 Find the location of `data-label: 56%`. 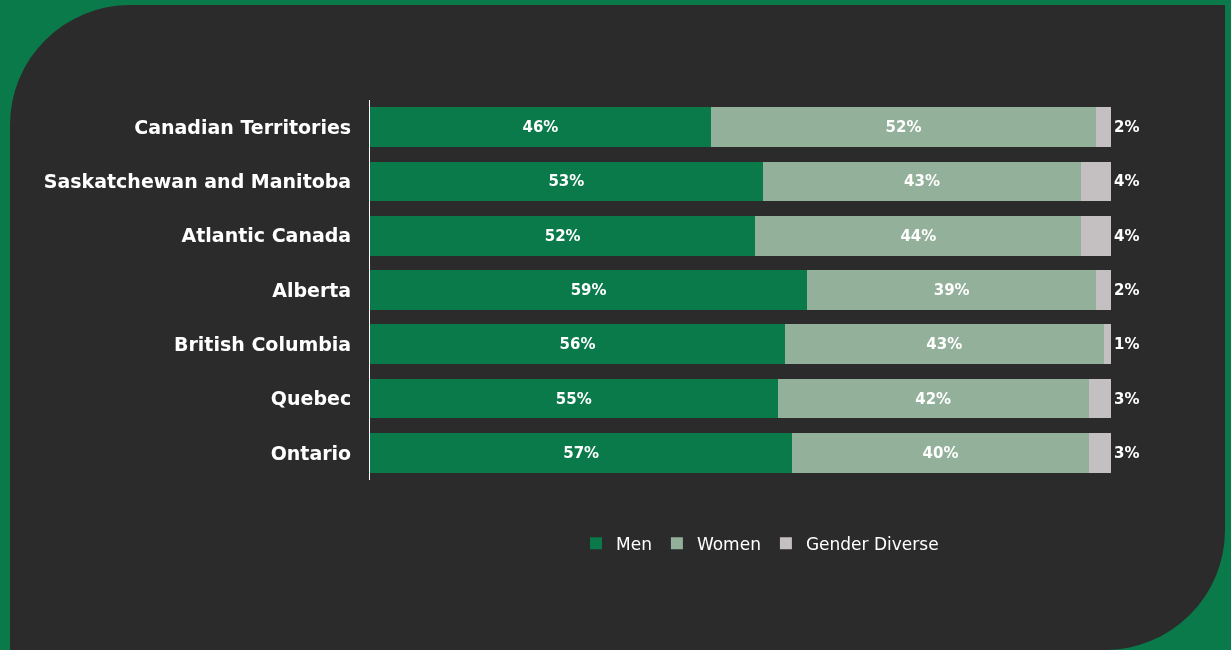

data-label: 56% is located at coordinates (577, 344).